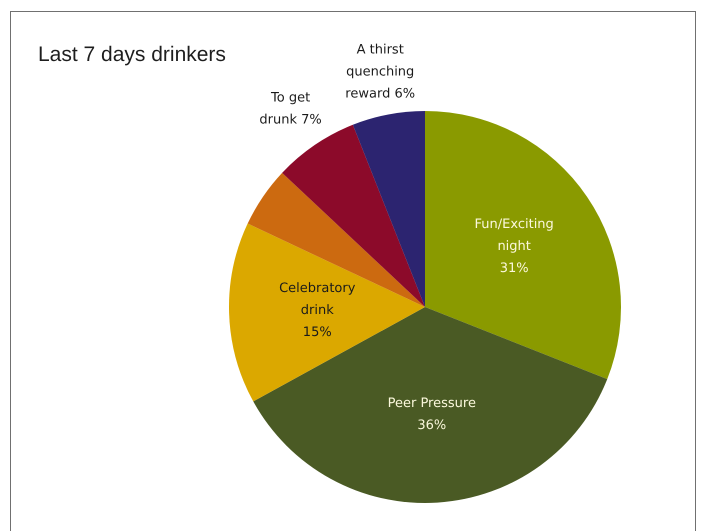 The height and width of the screenshot is (531, 705). I want to click on data-label: 15%, so click(317, 332).